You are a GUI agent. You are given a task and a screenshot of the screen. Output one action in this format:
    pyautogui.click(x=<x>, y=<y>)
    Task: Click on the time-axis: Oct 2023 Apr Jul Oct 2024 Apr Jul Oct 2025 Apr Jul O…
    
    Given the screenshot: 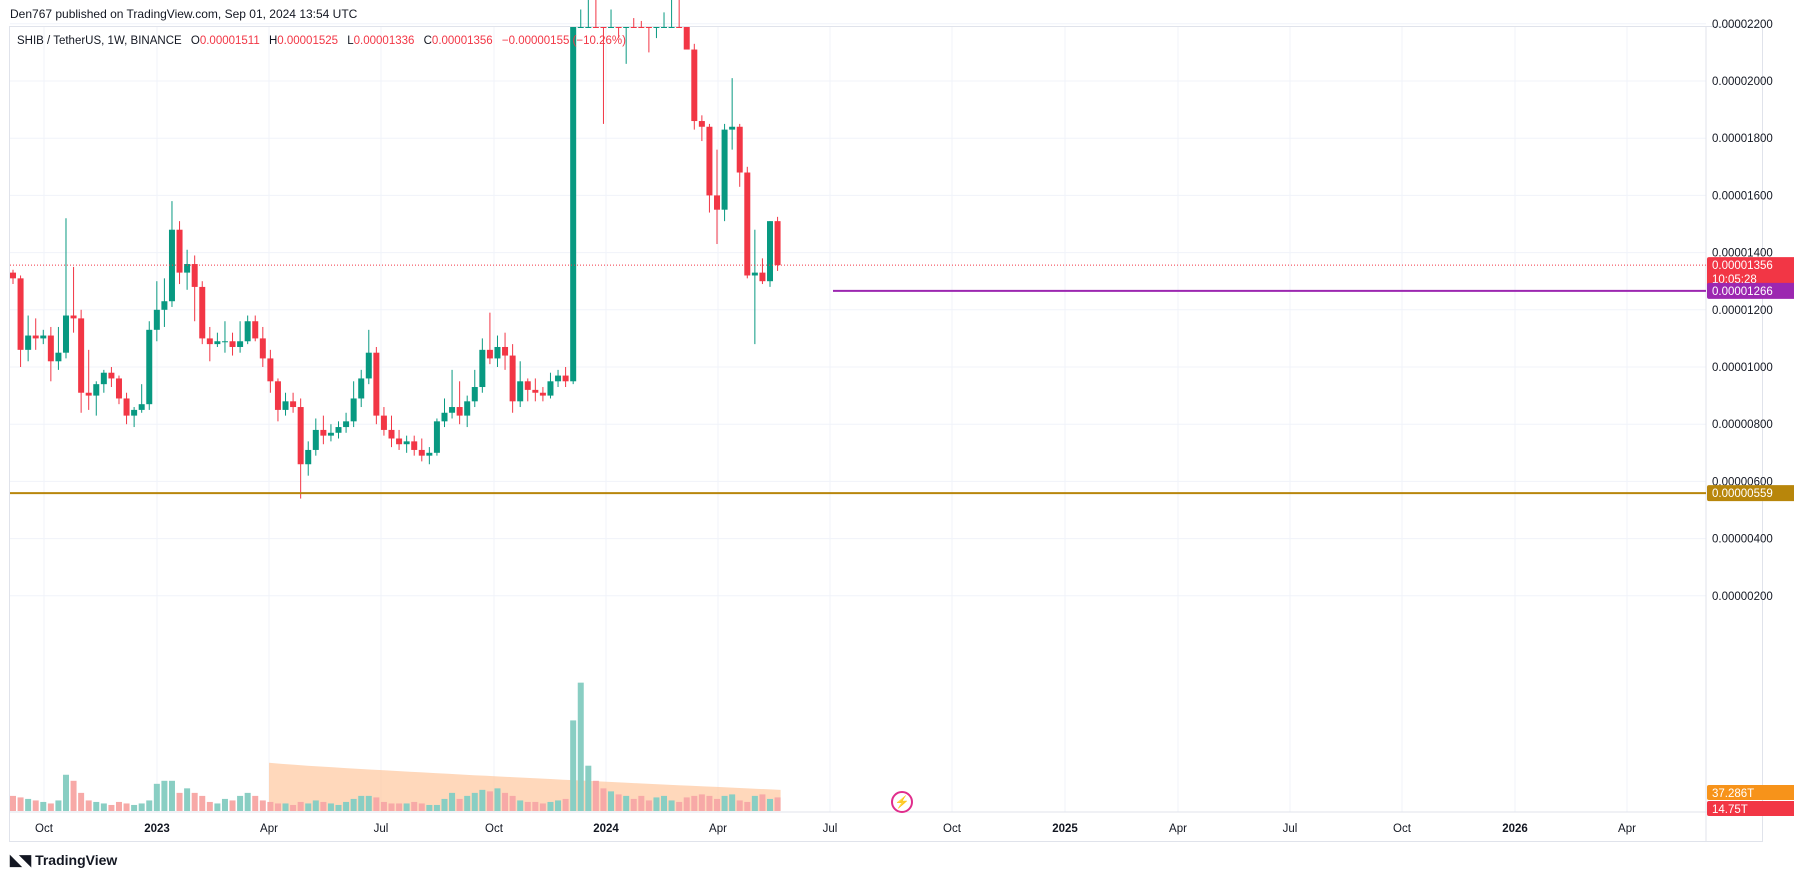 What is the action you would take?
    pyautogui.click(x=835, y=829)
    